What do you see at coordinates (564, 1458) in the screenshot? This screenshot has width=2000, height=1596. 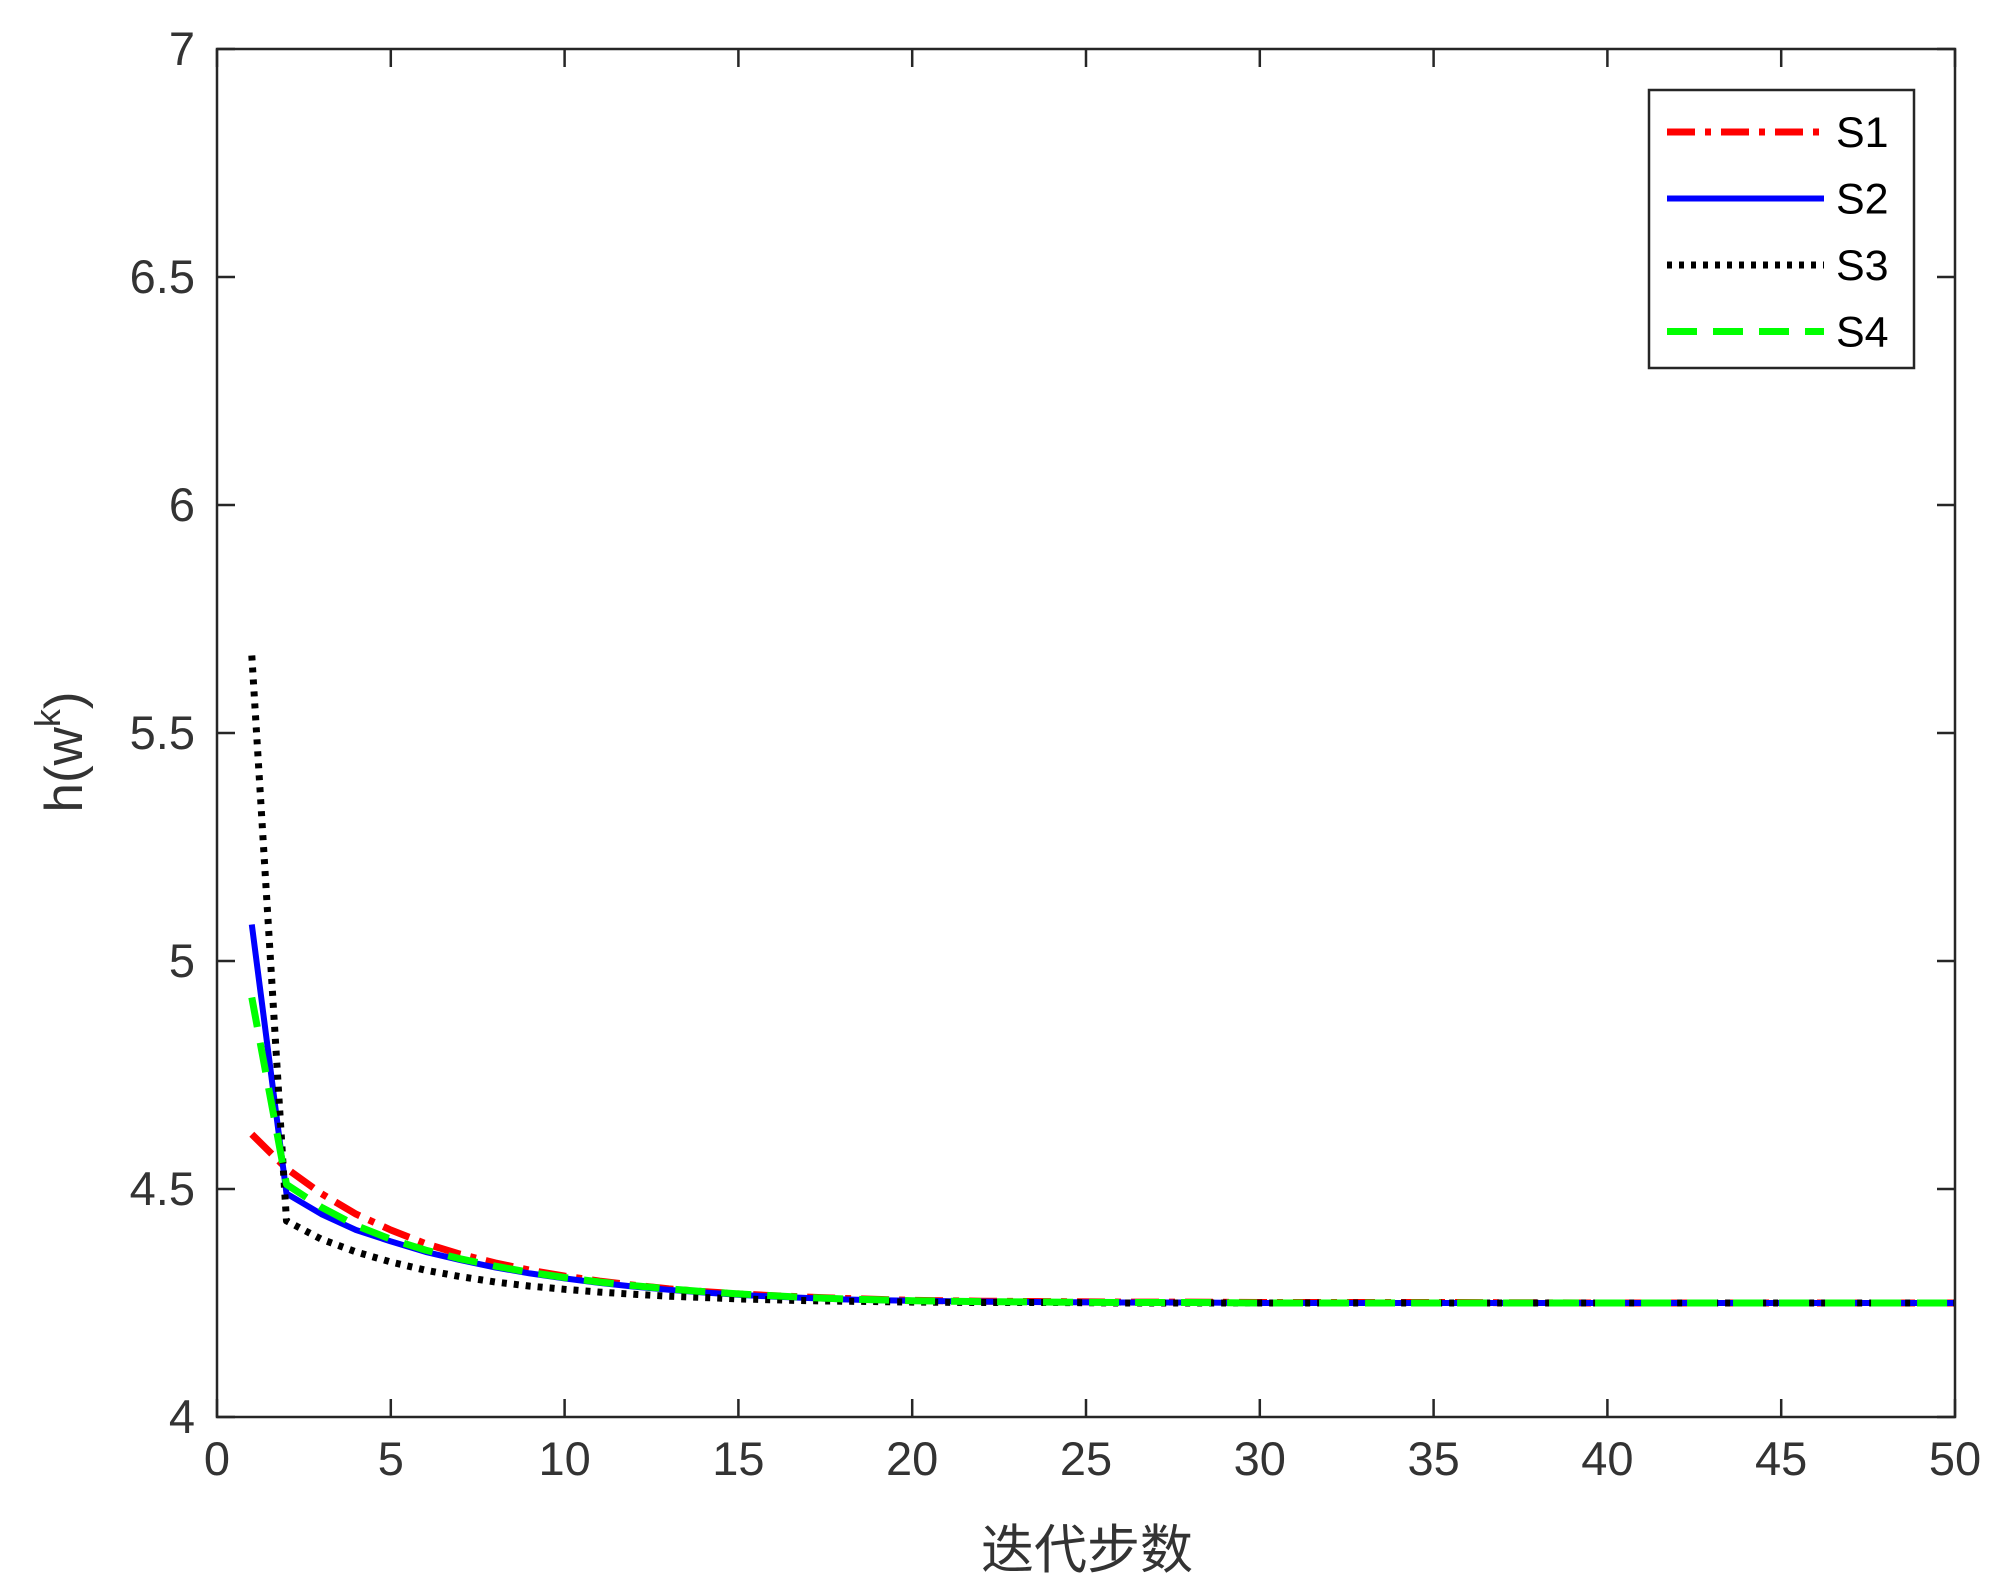 I see `x-tick-label: 10` at bounding box center [564, 1458].